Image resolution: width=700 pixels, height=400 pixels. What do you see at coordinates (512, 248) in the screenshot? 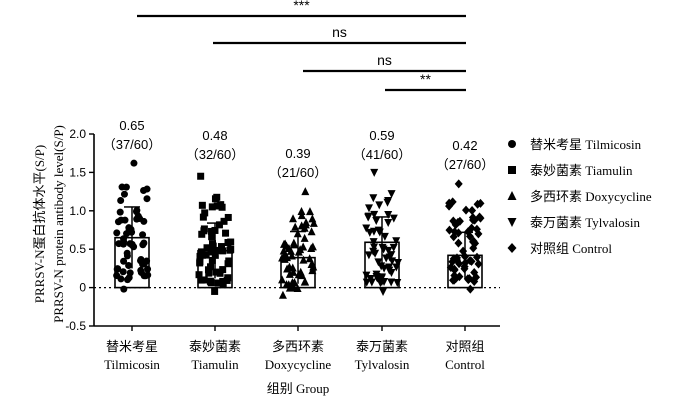
I see `legend-marker` at bounding box center [512, 248].